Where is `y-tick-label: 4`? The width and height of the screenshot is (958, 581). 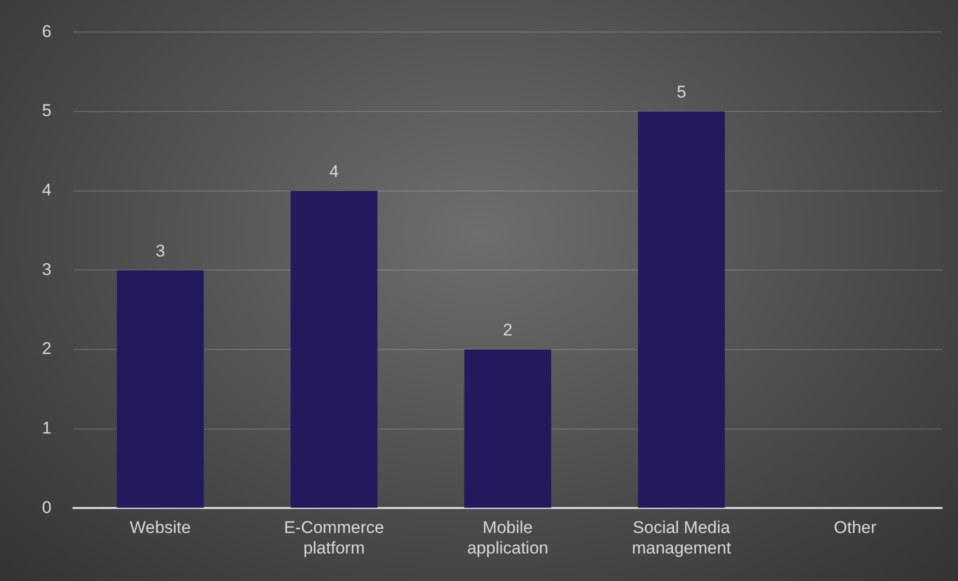
y-tick-label: 4 is located at coordinates (47, 190).